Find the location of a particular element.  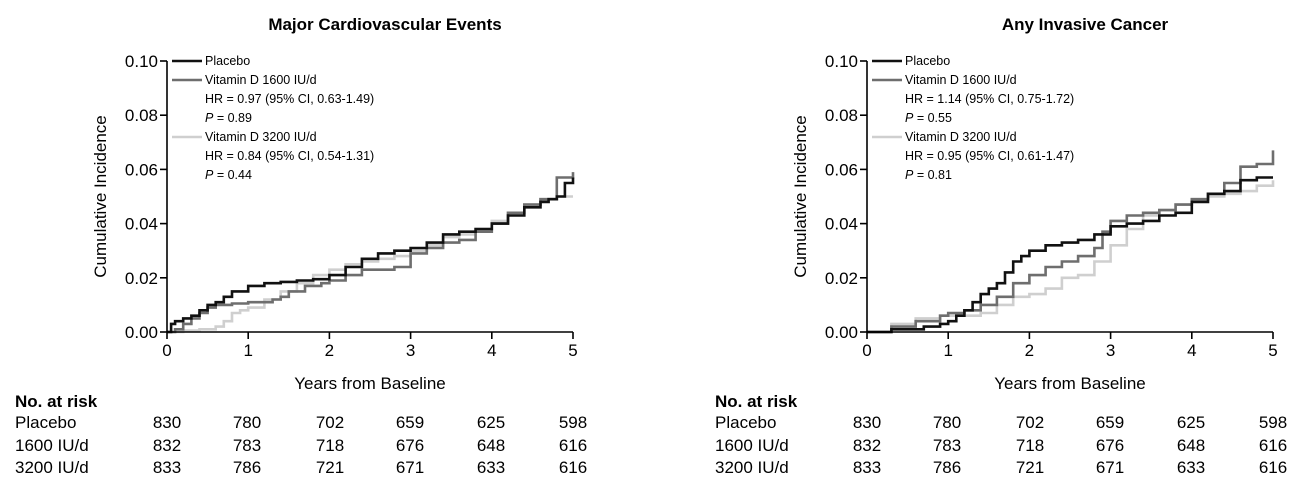

legend-stat: HR = 0.97 (95% CI, 0.63-1.49) is located at coordinates (289, 99).